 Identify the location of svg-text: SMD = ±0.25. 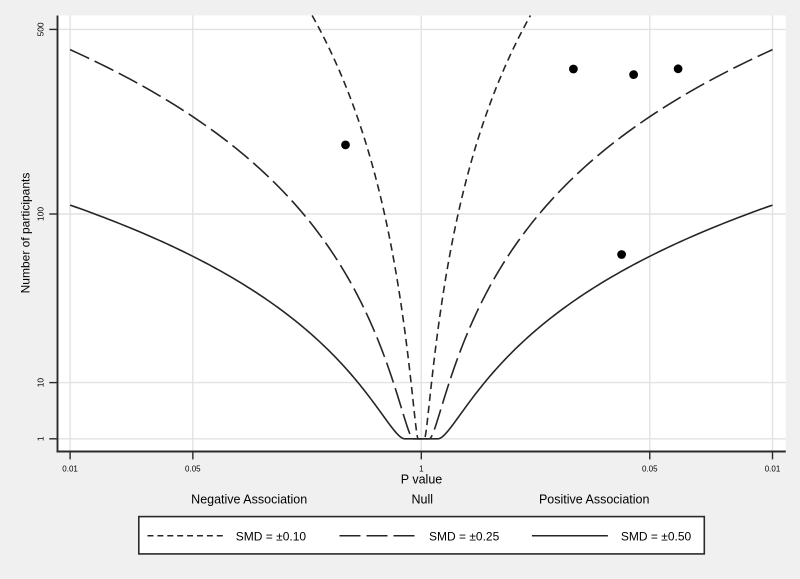
(464, 537).